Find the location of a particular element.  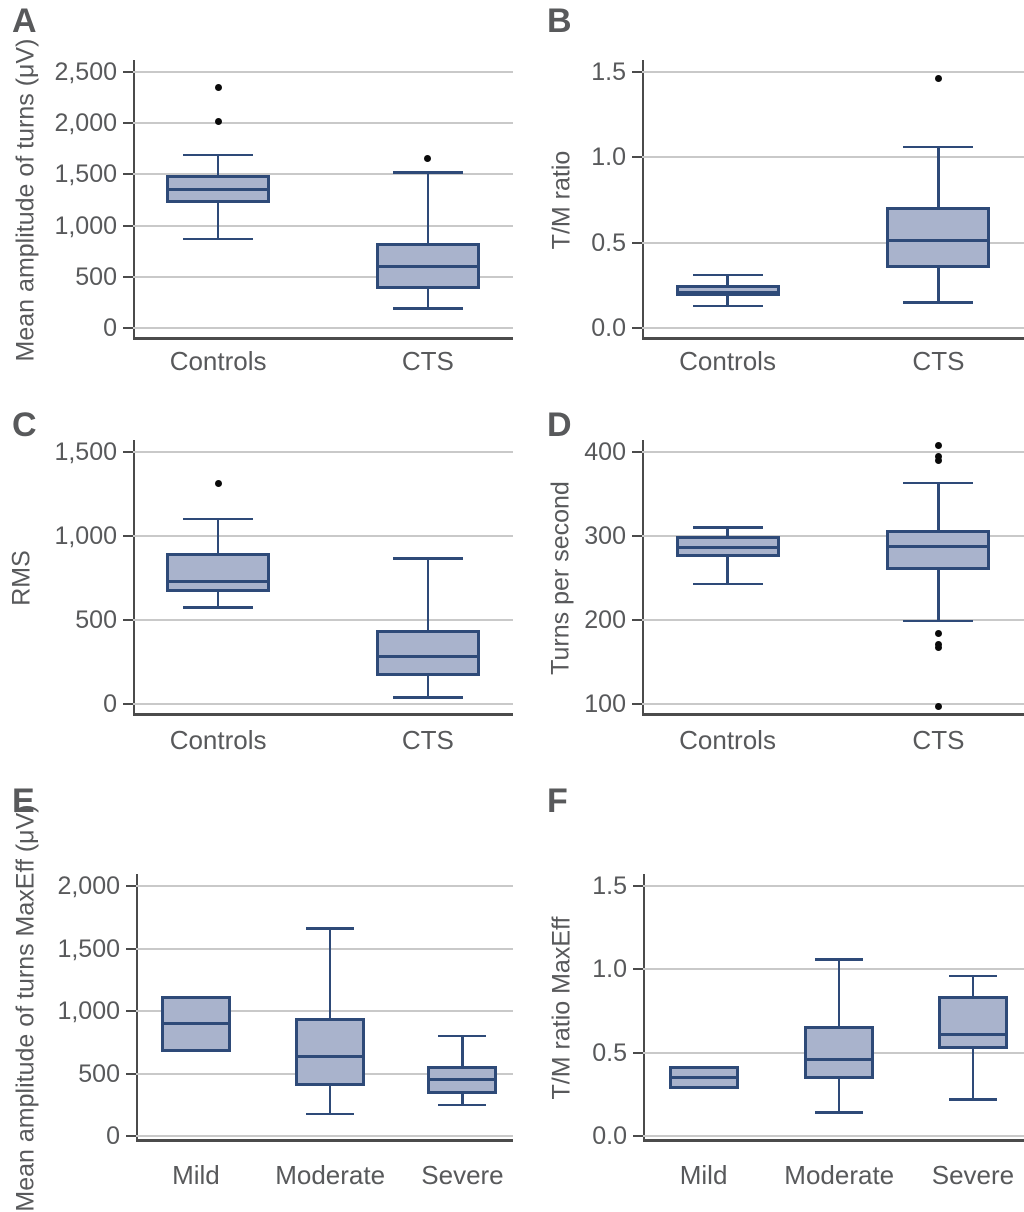

panel-letter: A is located at coordinates (24, 21).